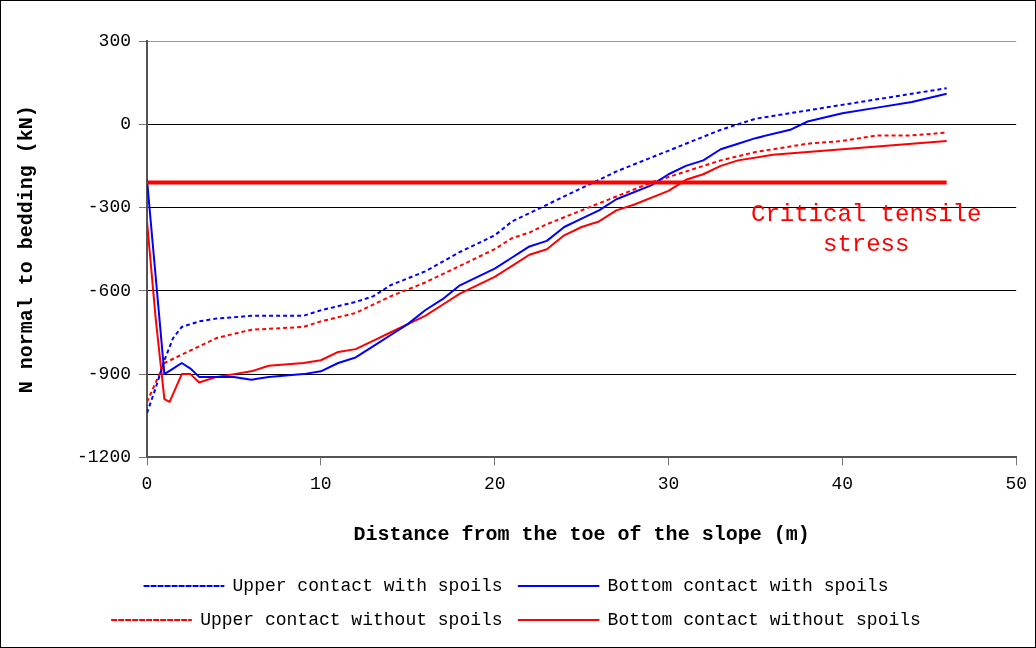  Describe the element at coordinates (668, 483) in the screenshot. I see `x-tick-label: 30` at that location.